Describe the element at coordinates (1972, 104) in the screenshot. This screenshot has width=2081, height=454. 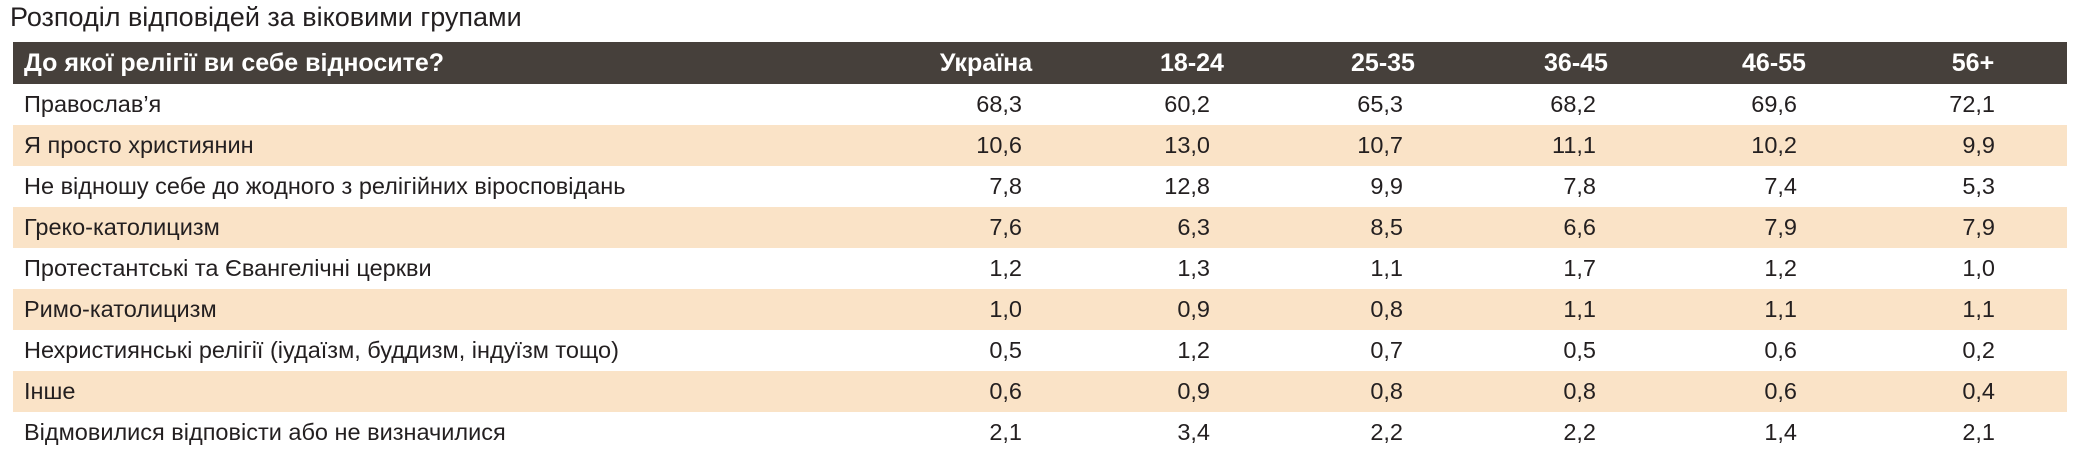
I see `value-cell: 72,1` at that location.